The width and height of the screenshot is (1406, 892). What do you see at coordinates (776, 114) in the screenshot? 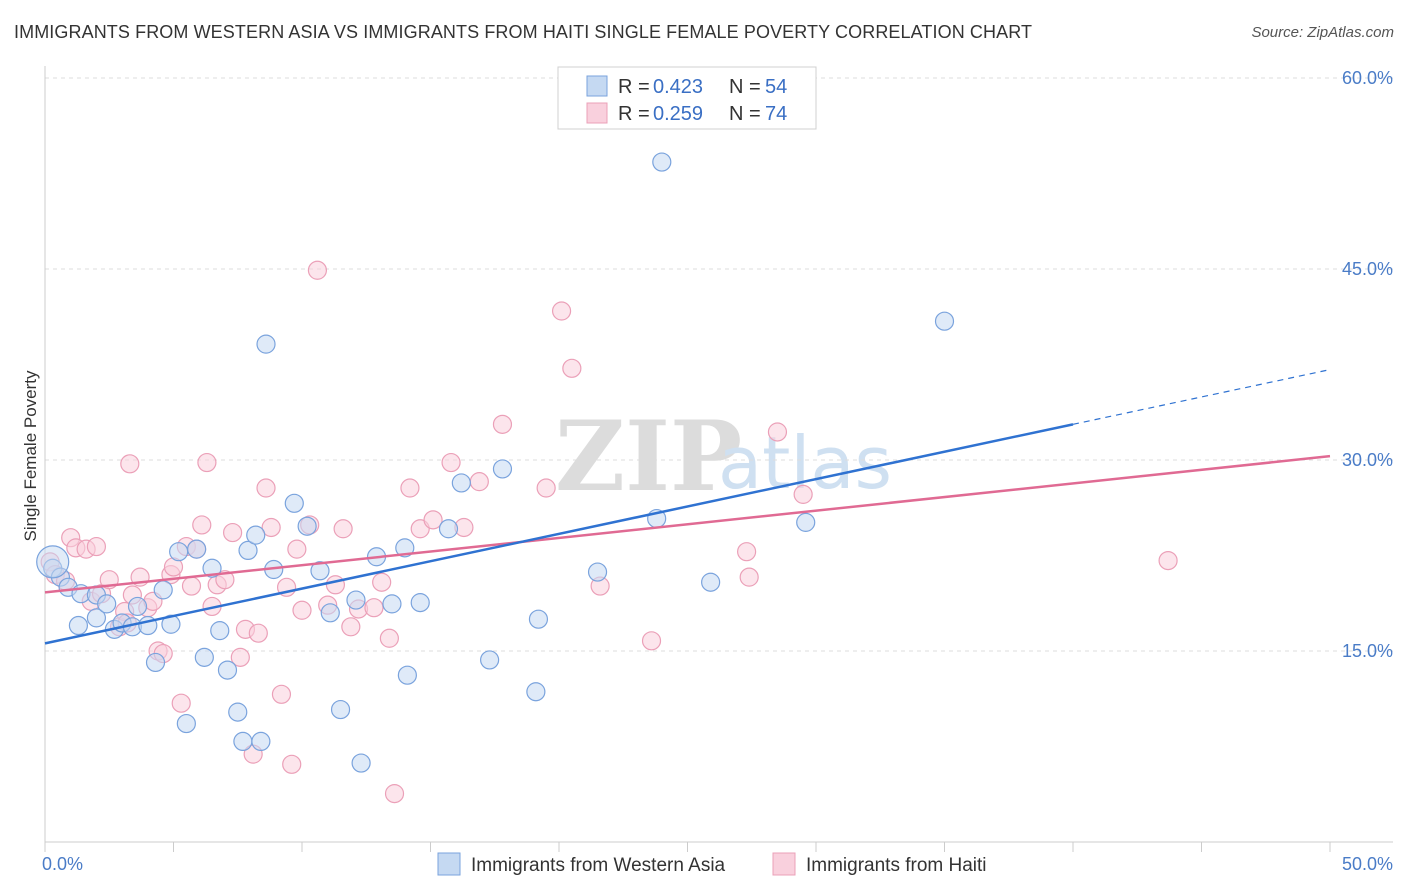
I see `legend-n-value-pink: 74` at bounding box center [776, 114].